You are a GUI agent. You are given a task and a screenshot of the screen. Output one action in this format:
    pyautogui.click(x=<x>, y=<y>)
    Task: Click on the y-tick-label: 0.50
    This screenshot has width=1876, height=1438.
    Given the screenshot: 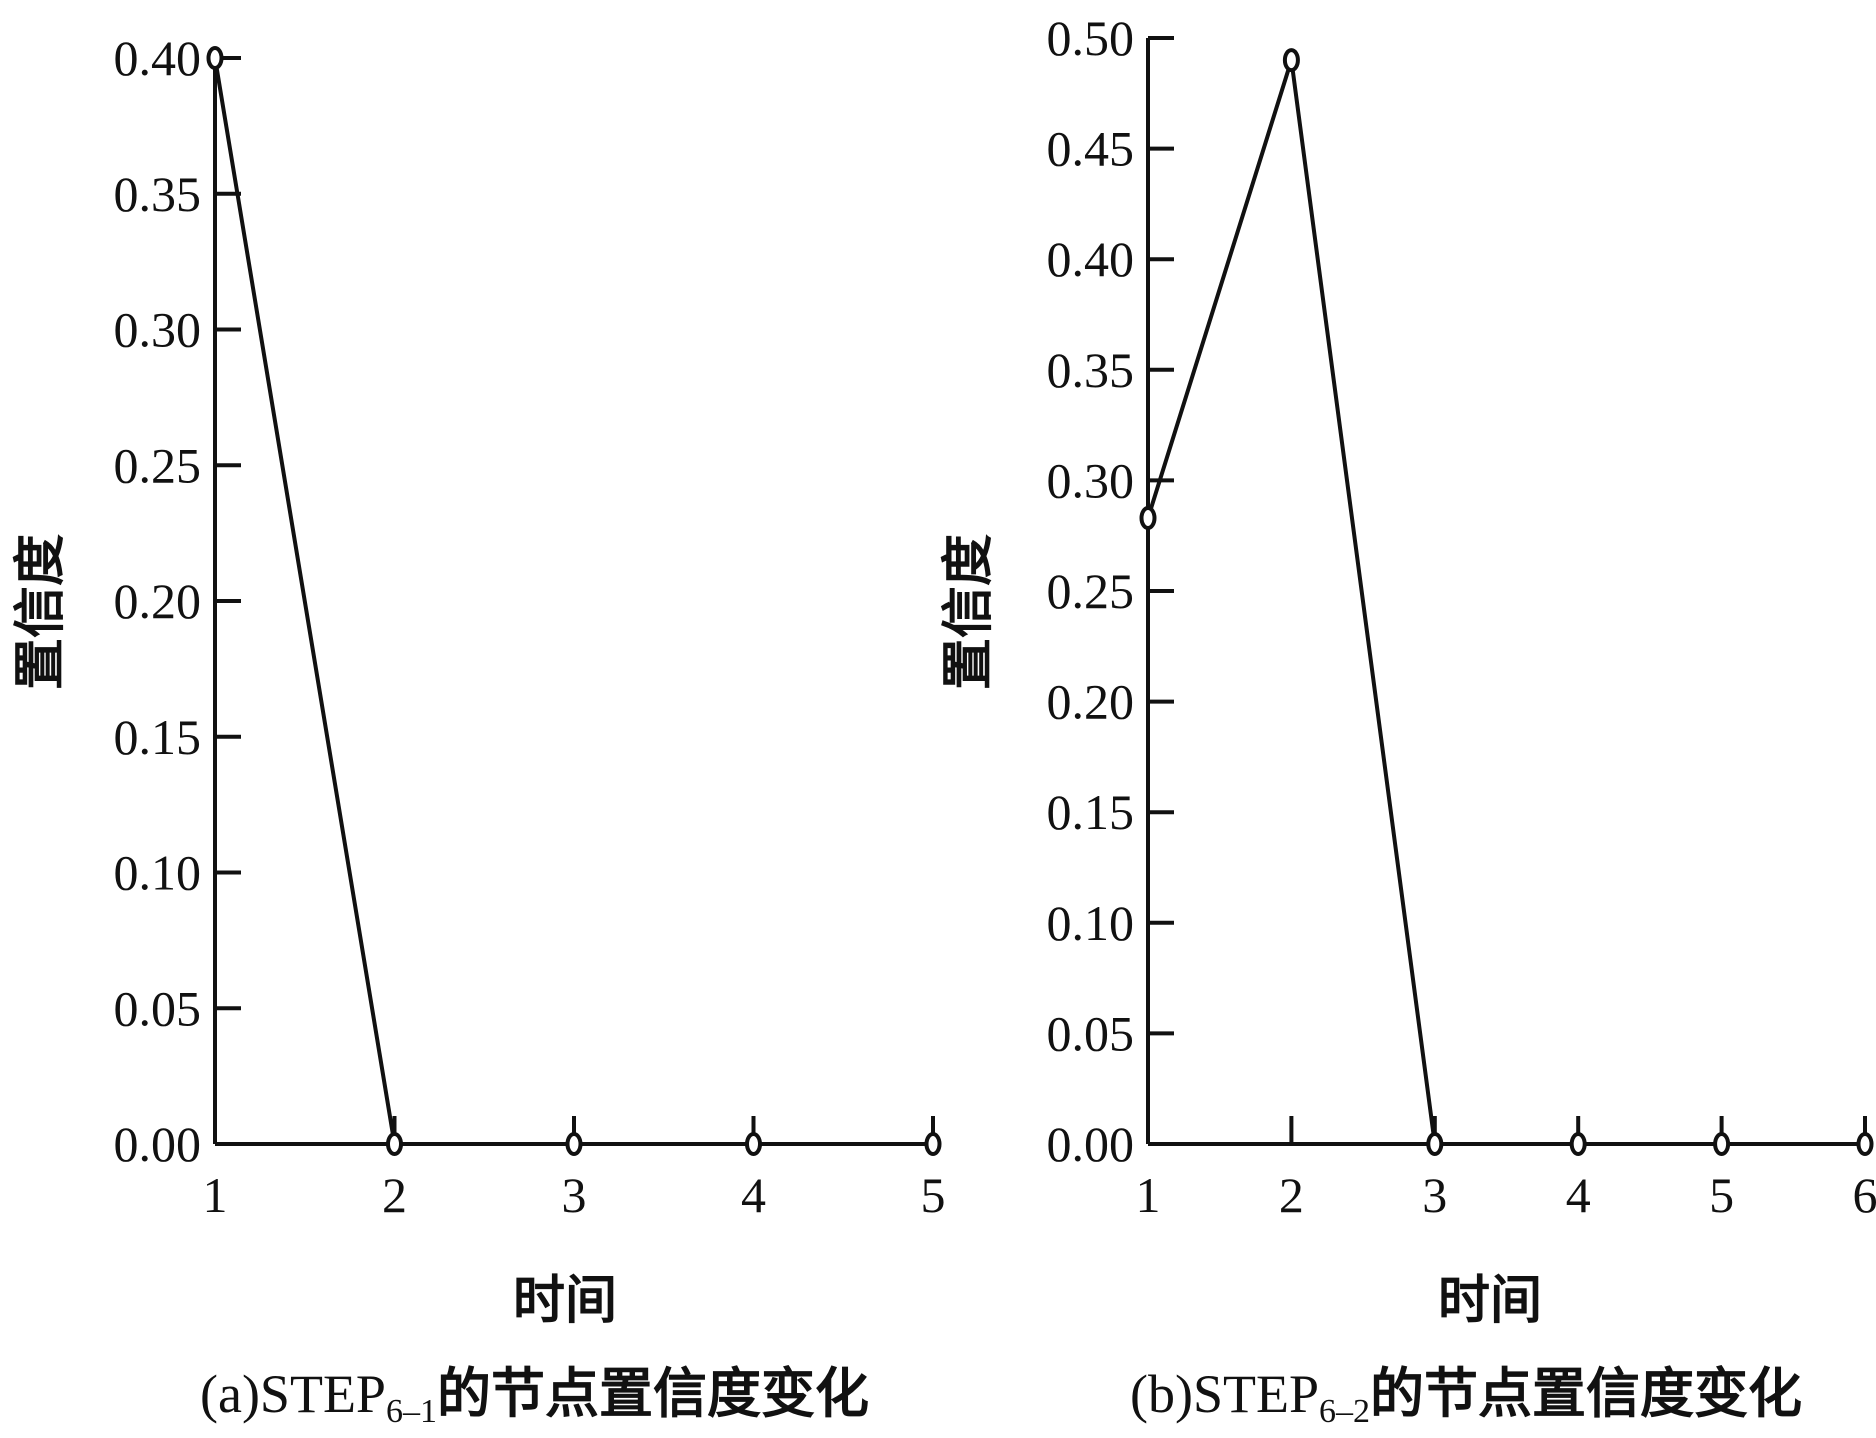 What is the action you would take?
    pyautogui.click(x=1091, y=38)
    